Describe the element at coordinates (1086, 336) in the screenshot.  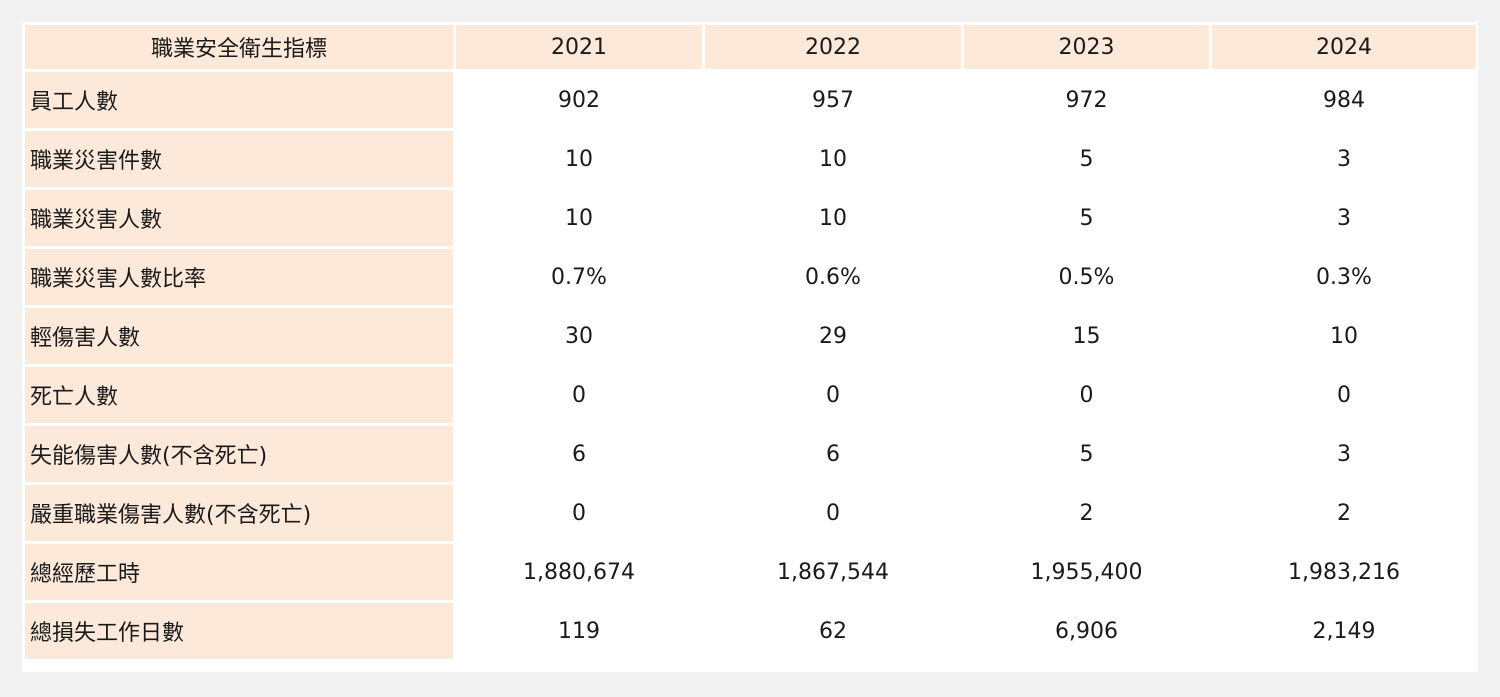
I see `table-cell: 15` at that location.